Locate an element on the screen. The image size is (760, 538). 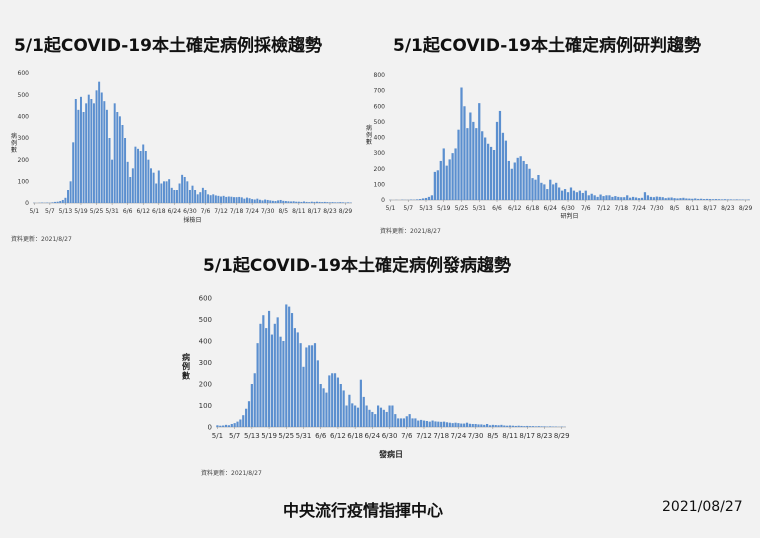
x-tick-label: 8/17 is located at coordinates (315, 211).